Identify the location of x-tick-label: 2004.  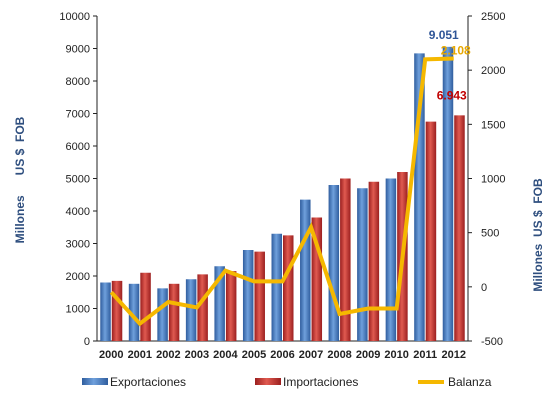
(225, 355).